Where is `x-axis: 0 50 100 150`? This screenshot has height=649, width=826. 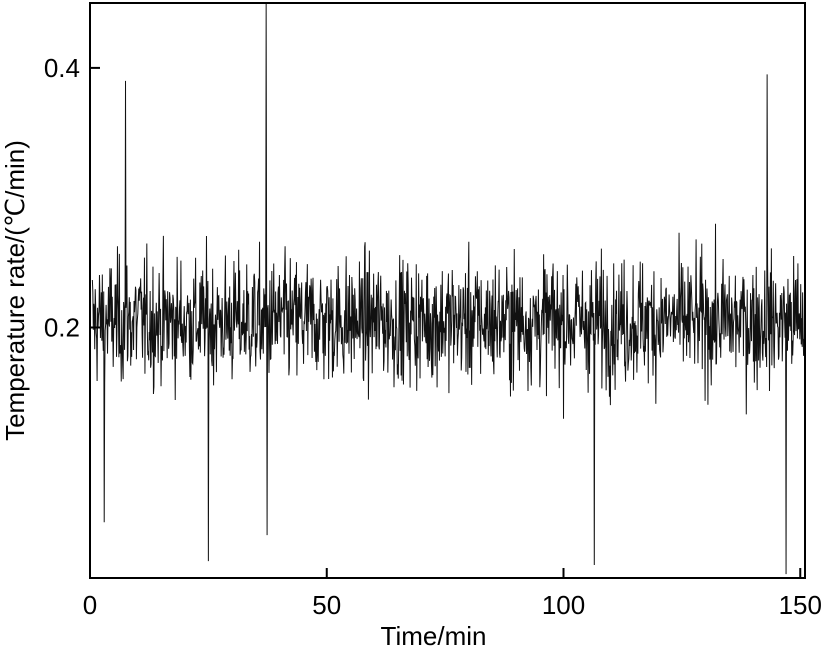
x-axis: 0 50 100 150 is located at coordinates (452, 594).